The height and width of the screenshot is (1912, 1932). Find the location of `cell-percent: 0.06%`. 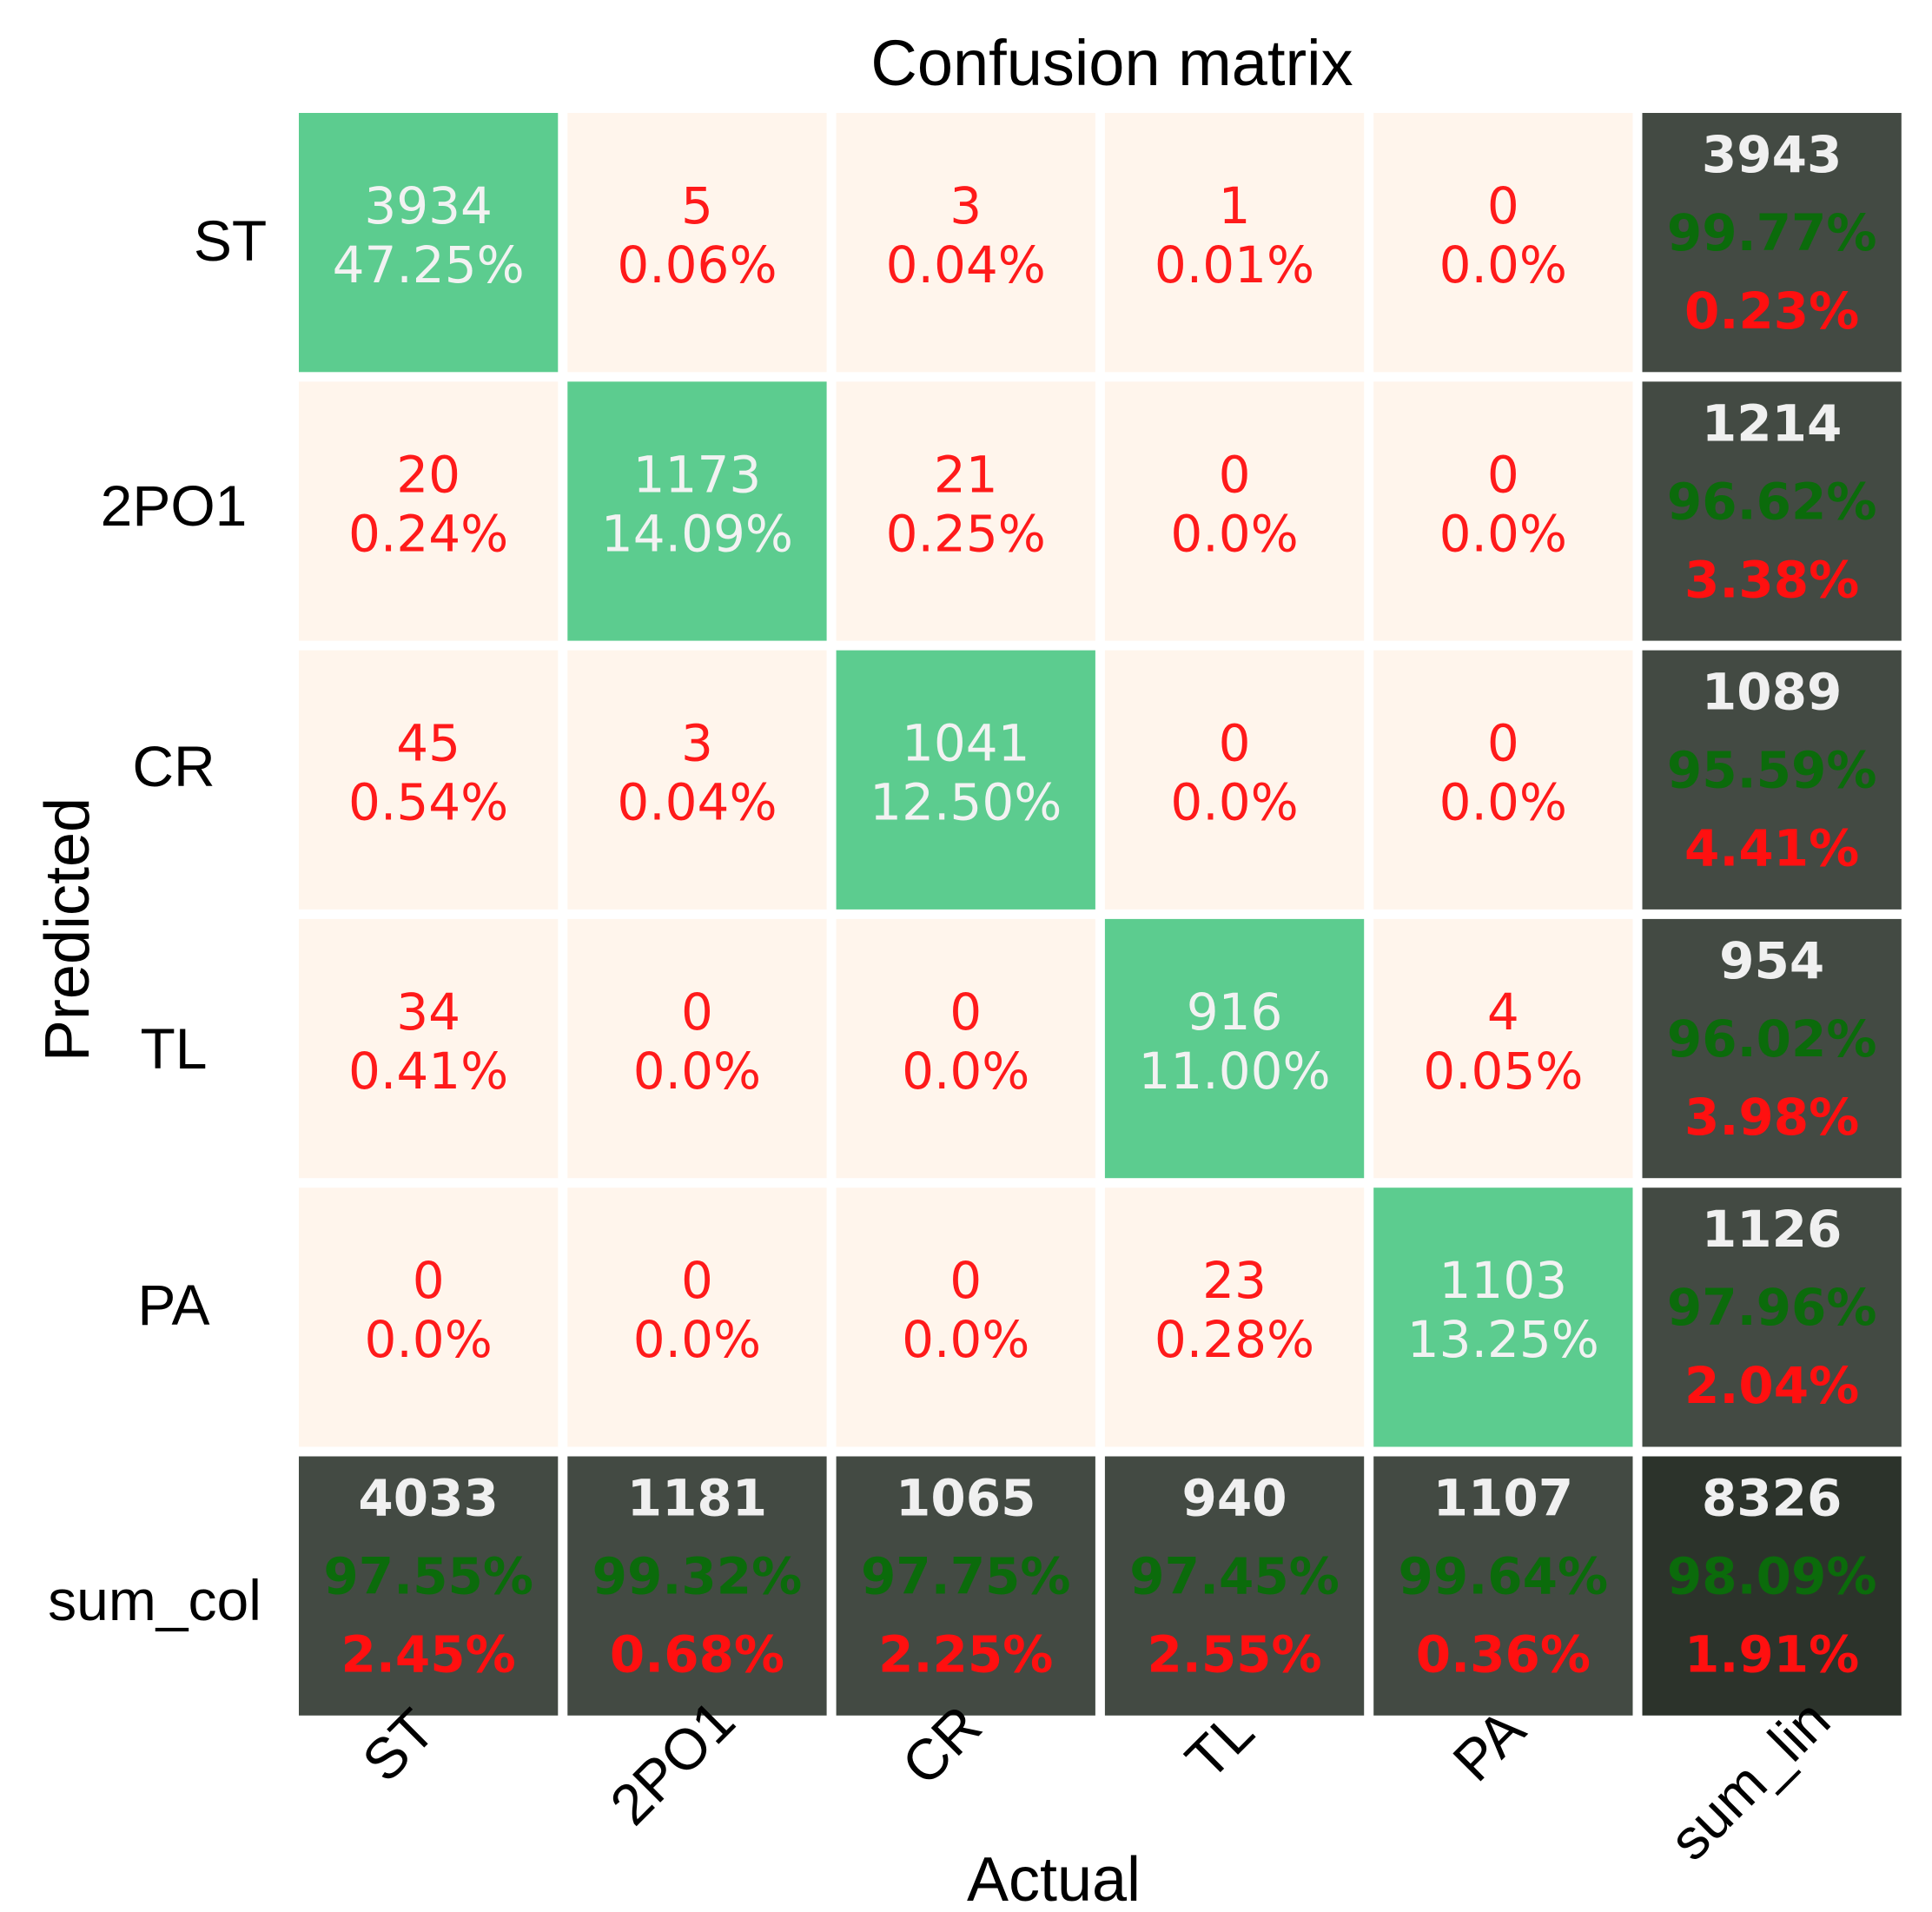

cell-percent: 0.06% is located at coordinates (697, 264).